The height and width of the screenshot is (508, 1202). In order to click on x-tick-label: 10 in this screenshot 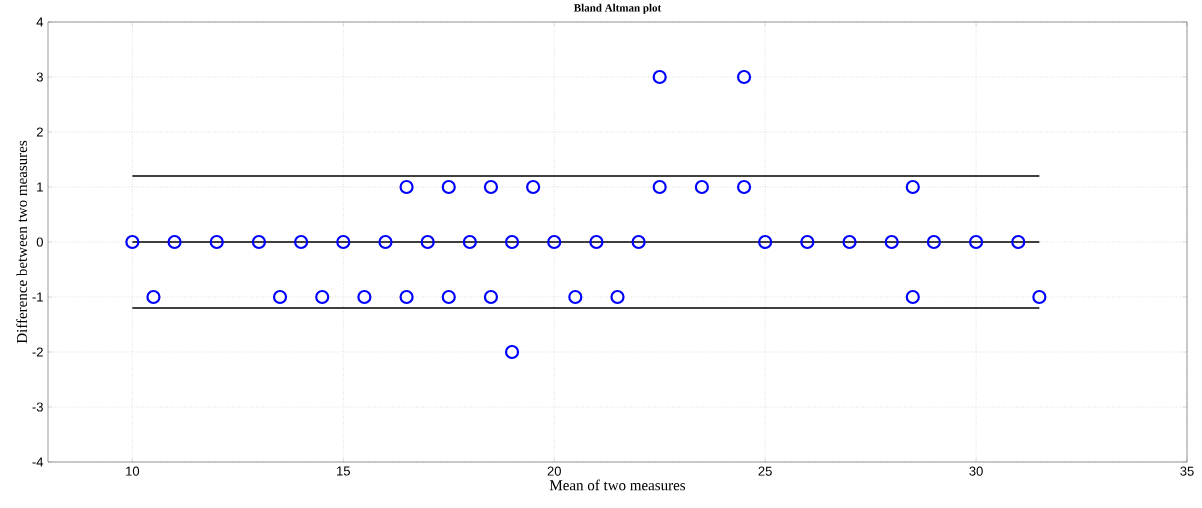, I will do `click(133, 471)`.